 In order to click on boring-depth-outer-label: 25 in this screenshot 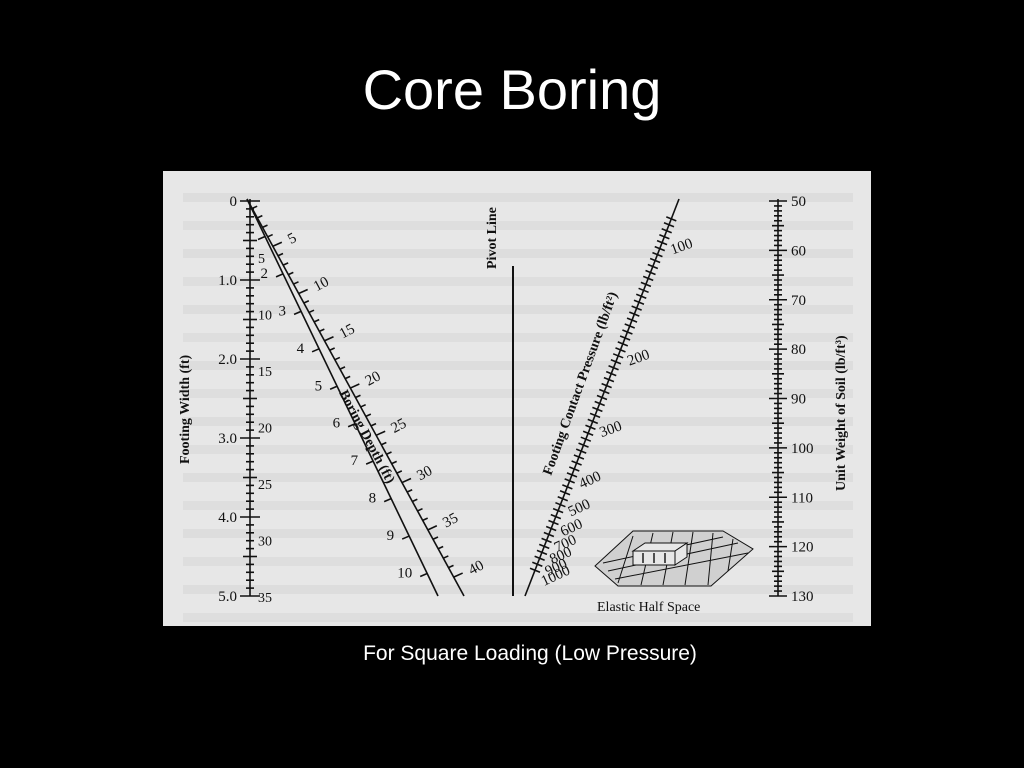, I will do `click(399, 426)`.